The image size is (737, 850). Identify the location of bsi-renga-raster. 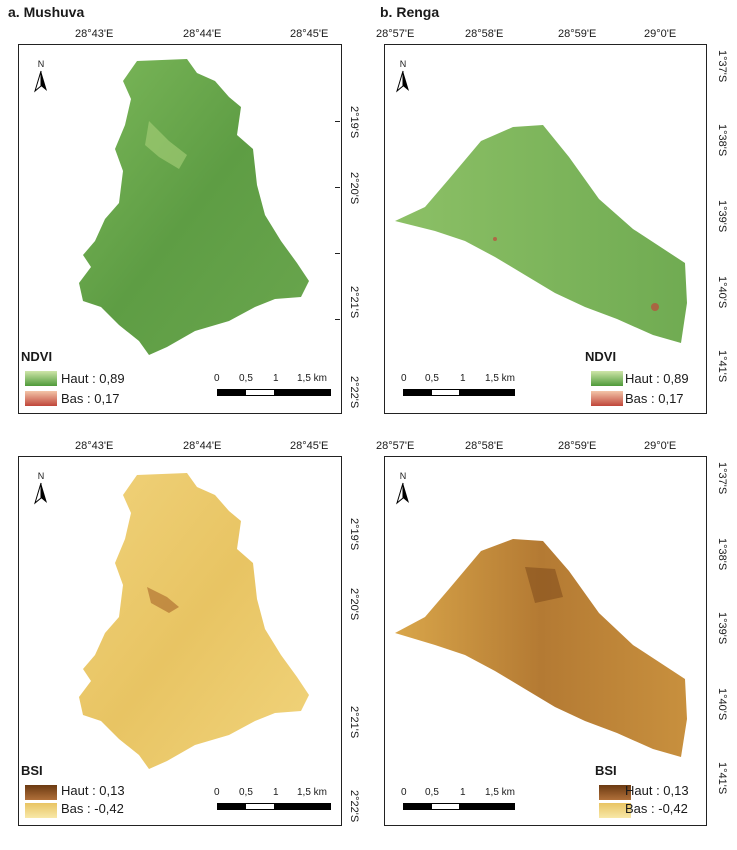
(541, 648).